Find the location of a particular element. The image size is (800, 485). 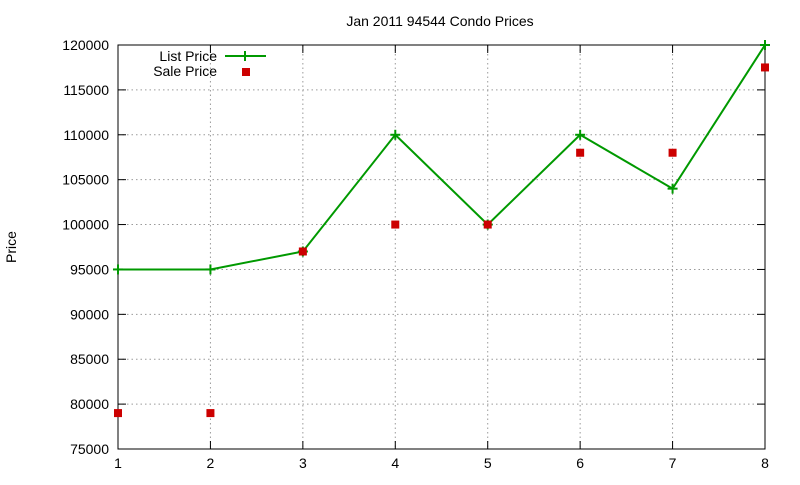

y-tick-label: 85000 is located at coordinates (89, 359).